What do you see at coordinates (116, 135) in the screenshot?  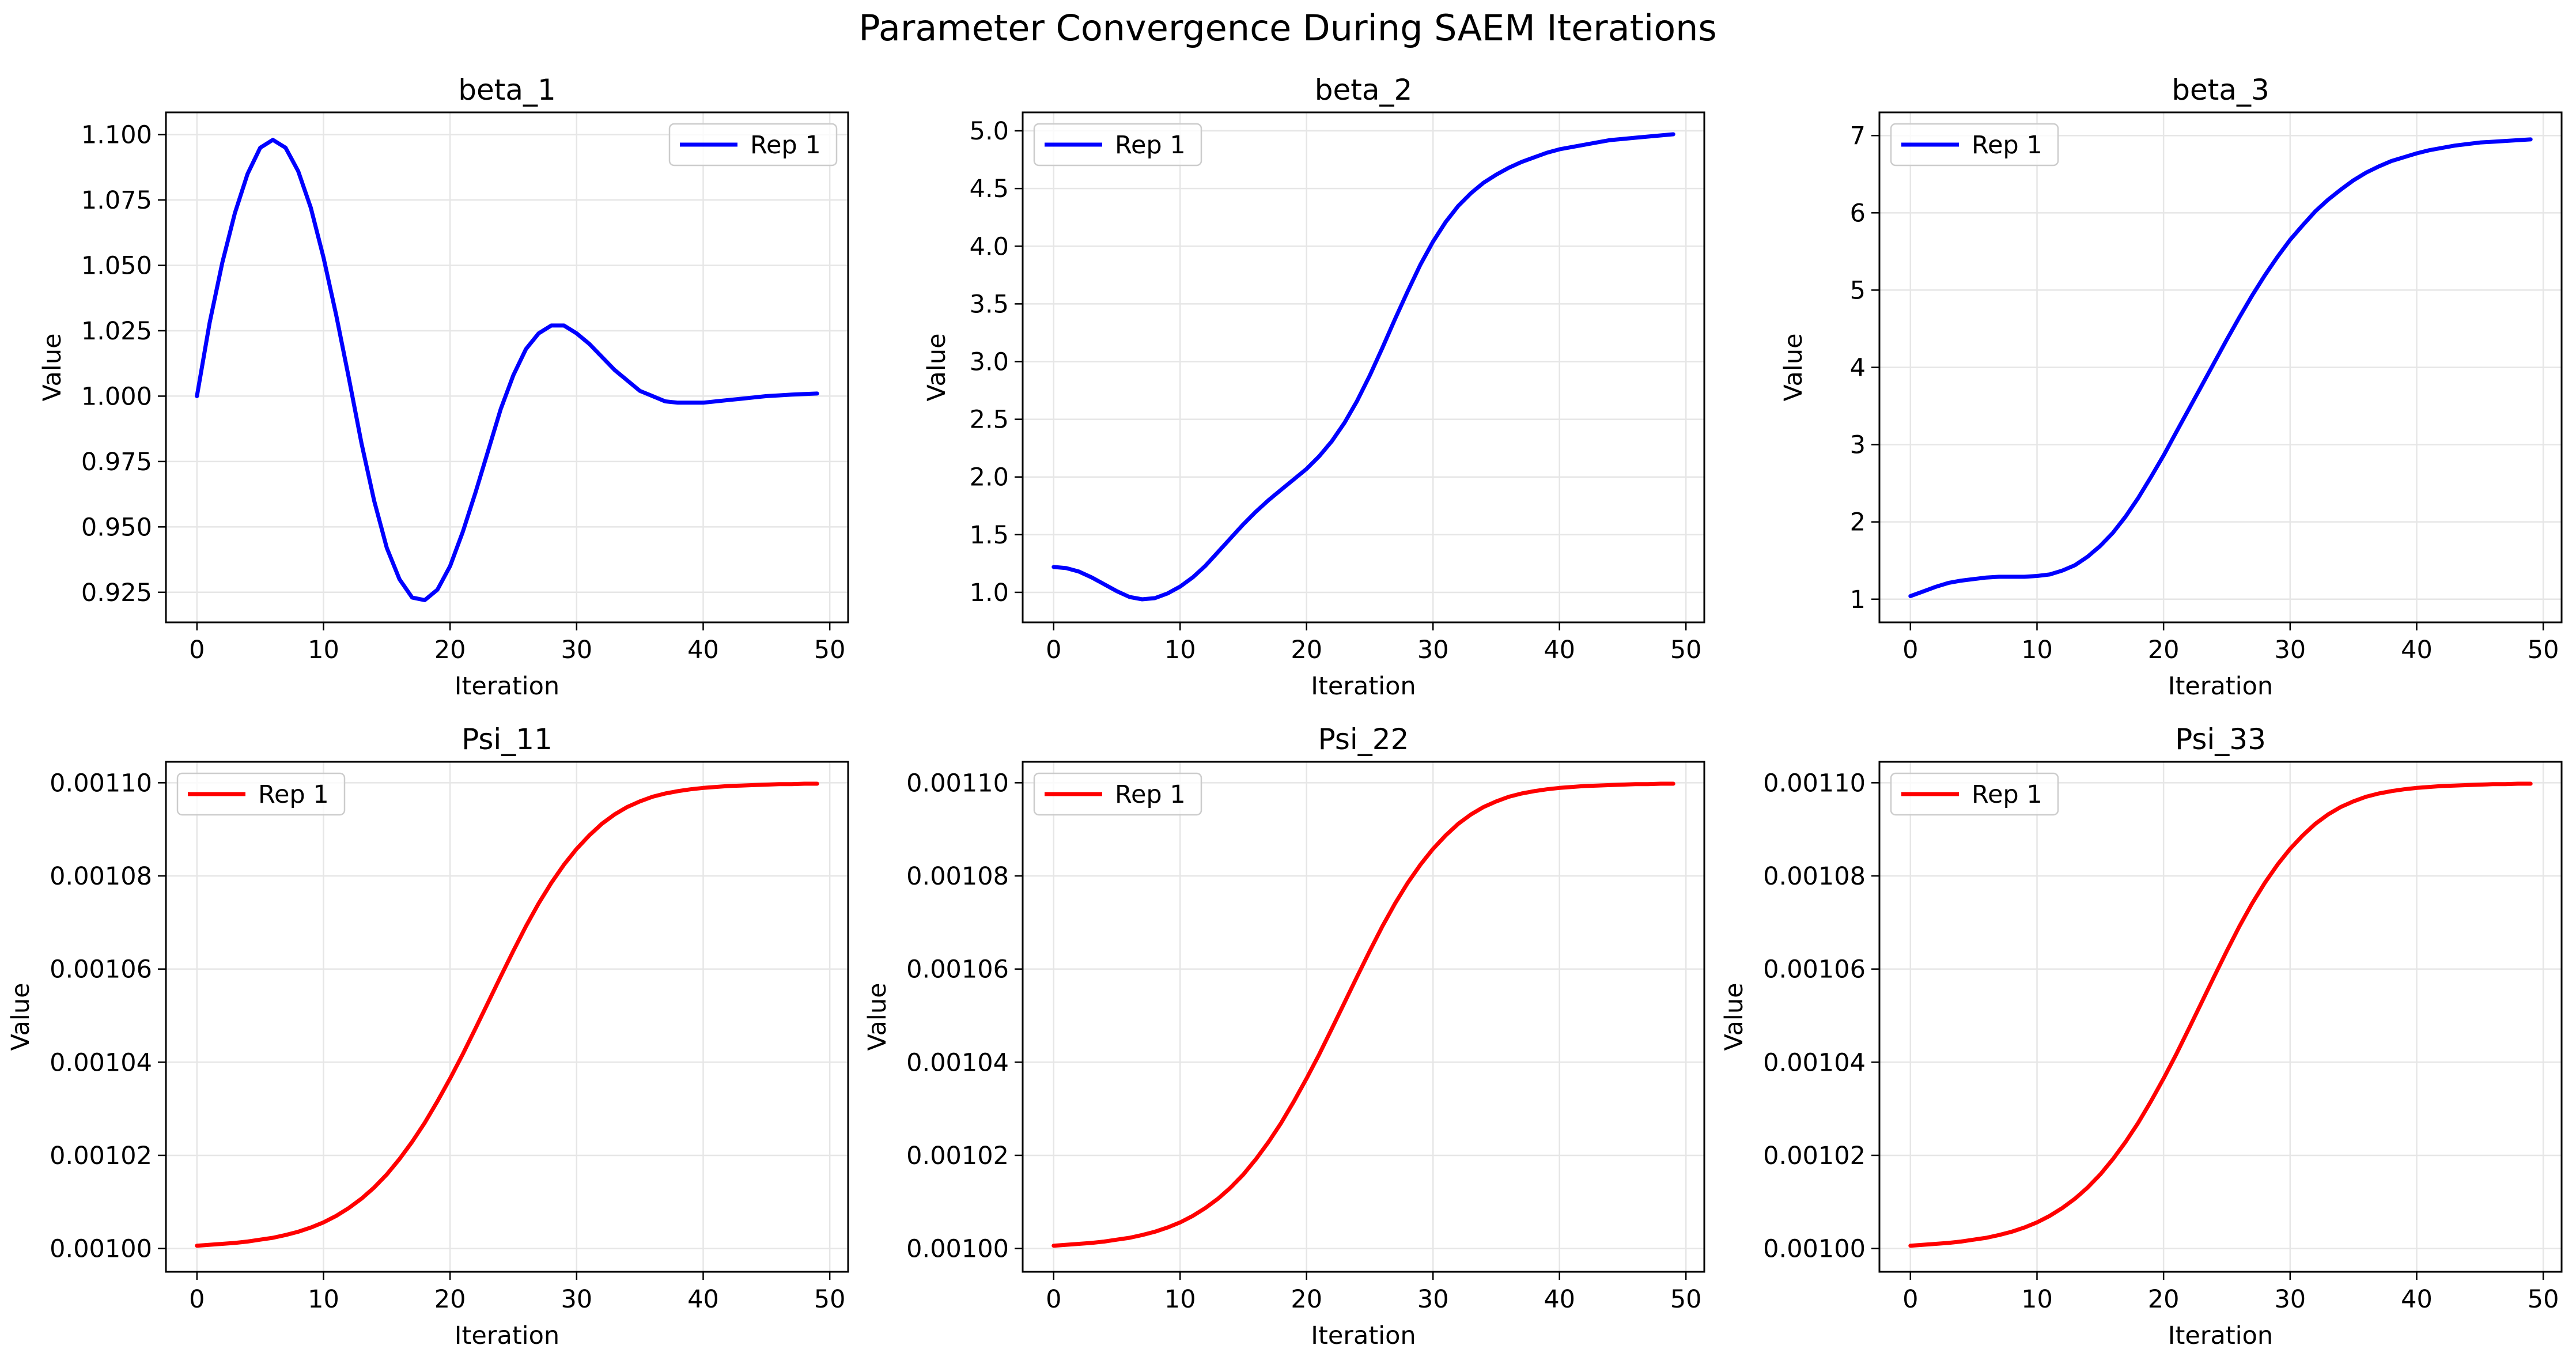 I see `y-tick-label: 1.100` at bounding box center [116, 135].